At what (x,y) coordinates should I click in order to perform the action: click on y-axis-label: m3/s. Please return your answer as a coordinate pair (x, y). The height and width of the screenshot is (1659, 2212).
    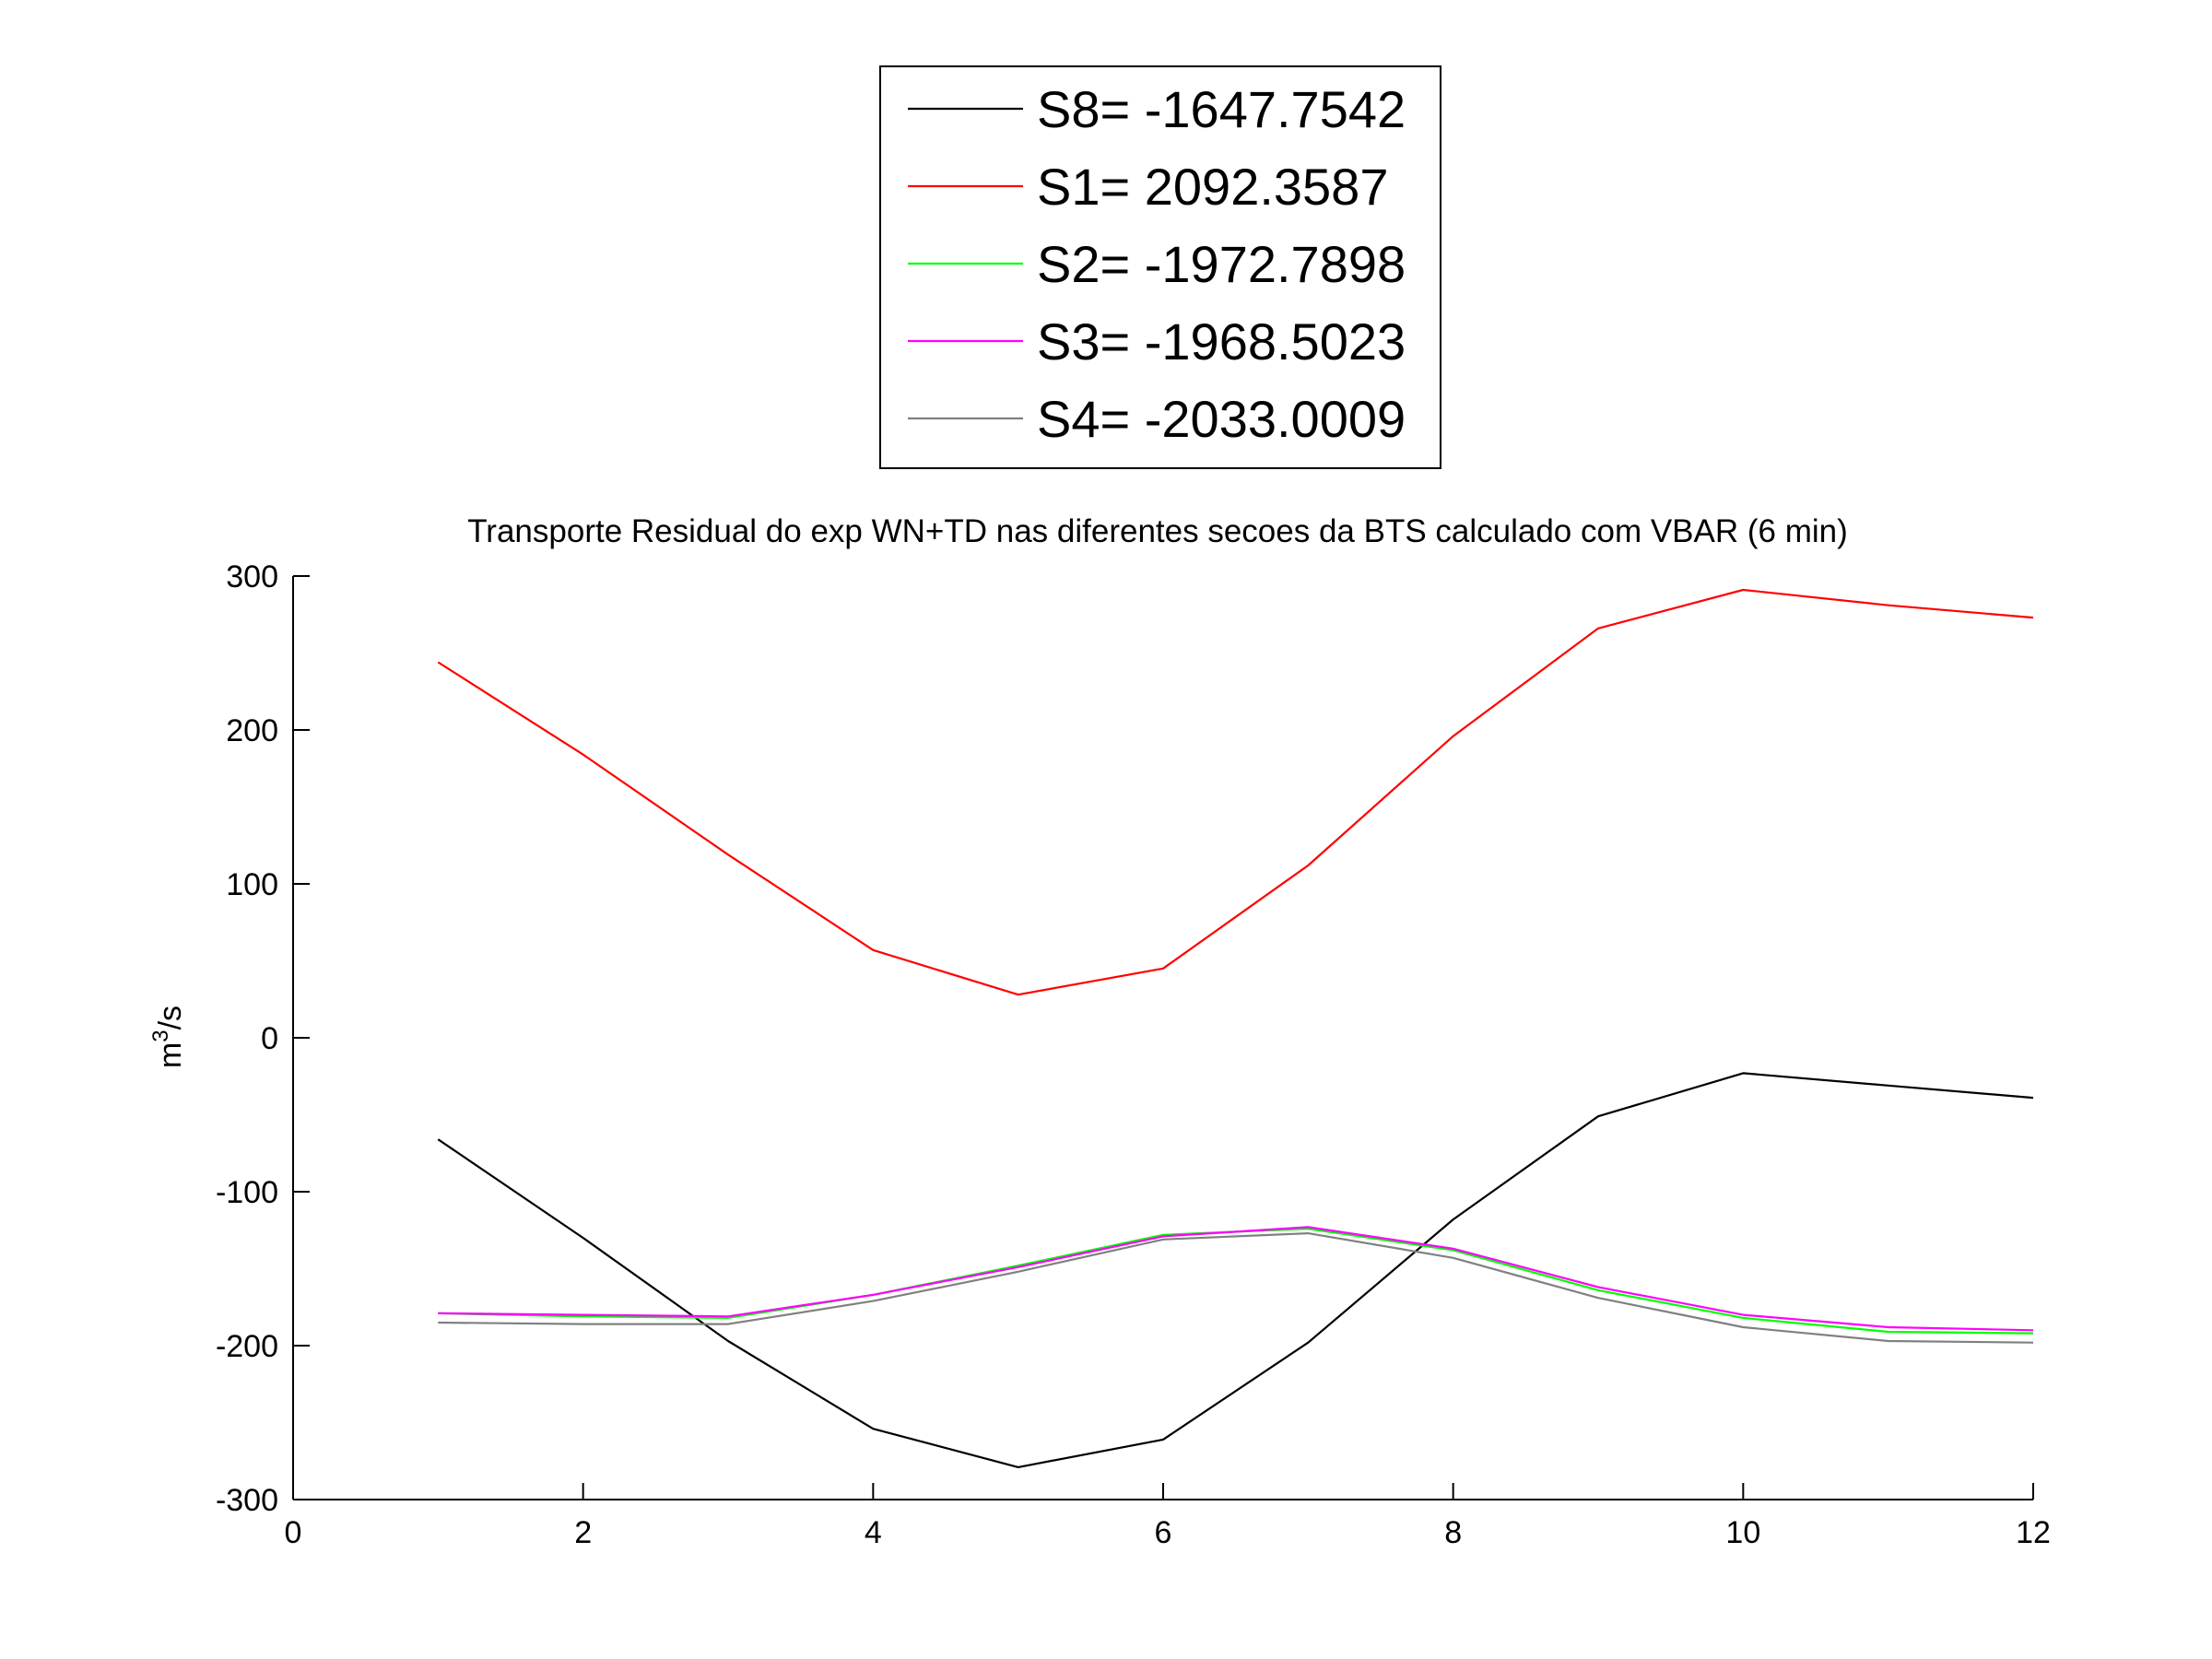
    Looking at the image, I should click on (168, 1037).